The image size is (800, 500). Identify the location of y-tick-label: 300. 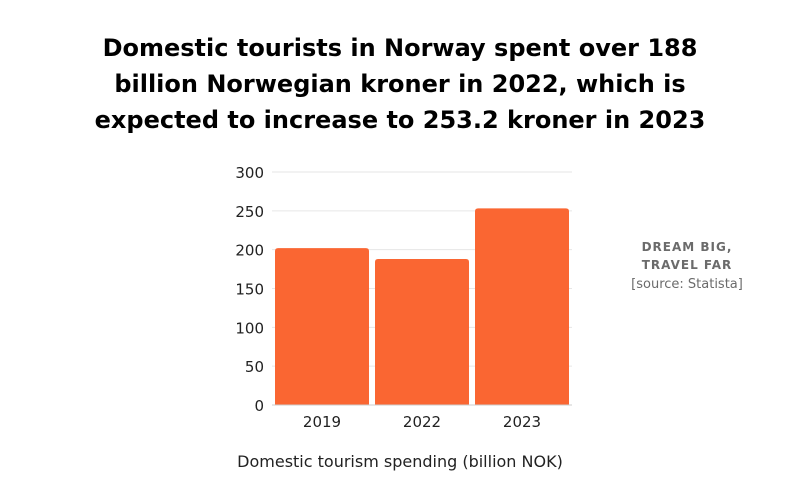
(249, 173).